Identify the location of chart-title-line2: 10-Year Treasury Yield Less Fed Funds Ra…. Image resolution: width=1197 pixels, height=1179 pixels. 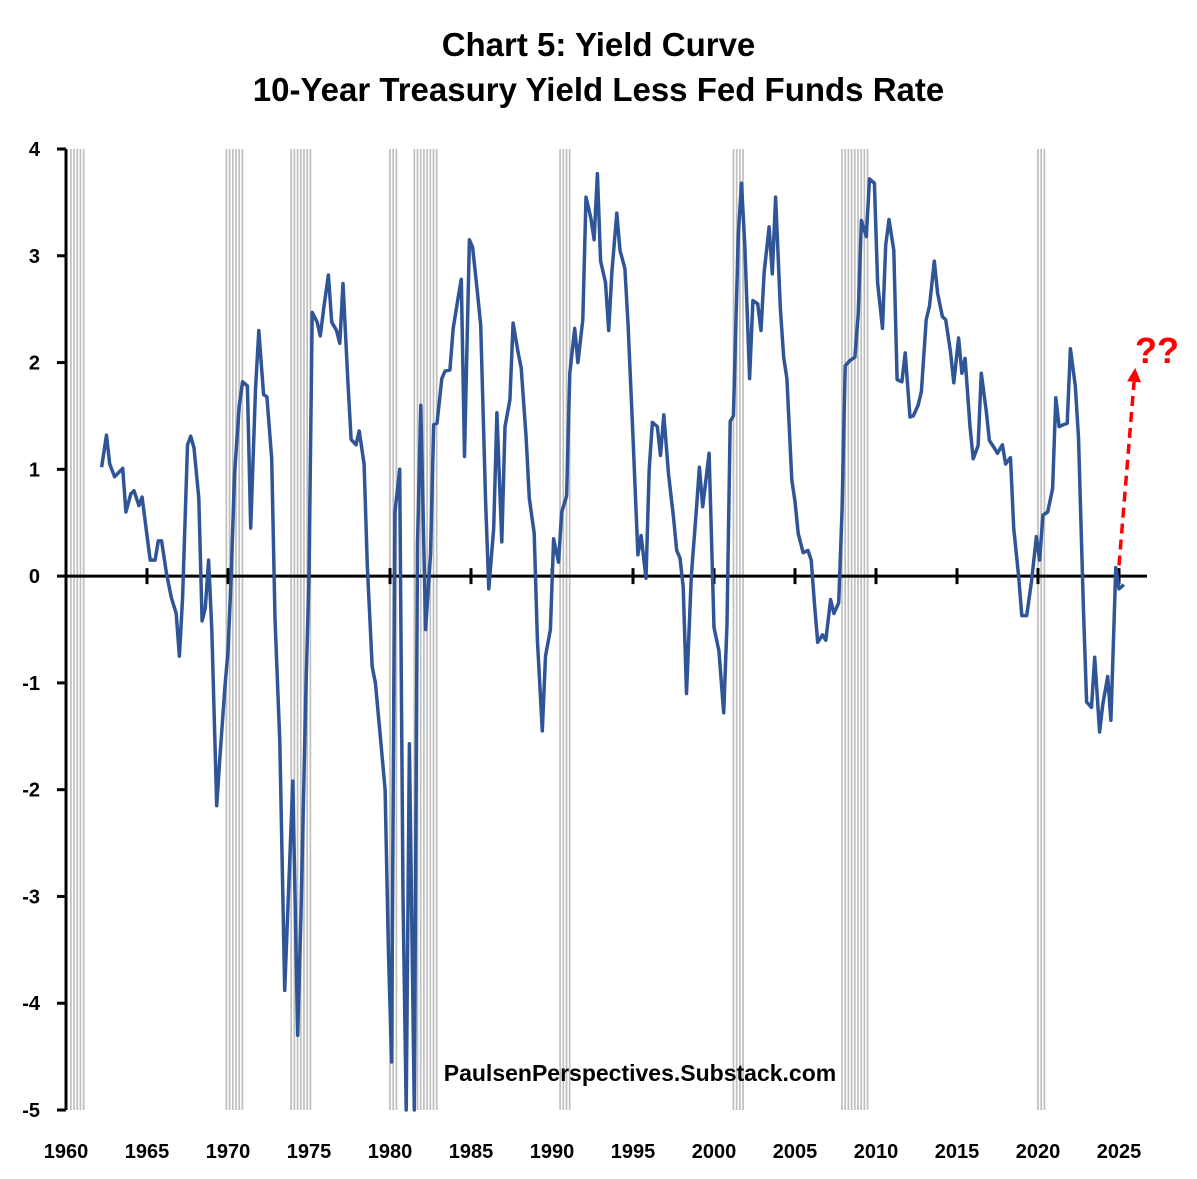
(598, 89).